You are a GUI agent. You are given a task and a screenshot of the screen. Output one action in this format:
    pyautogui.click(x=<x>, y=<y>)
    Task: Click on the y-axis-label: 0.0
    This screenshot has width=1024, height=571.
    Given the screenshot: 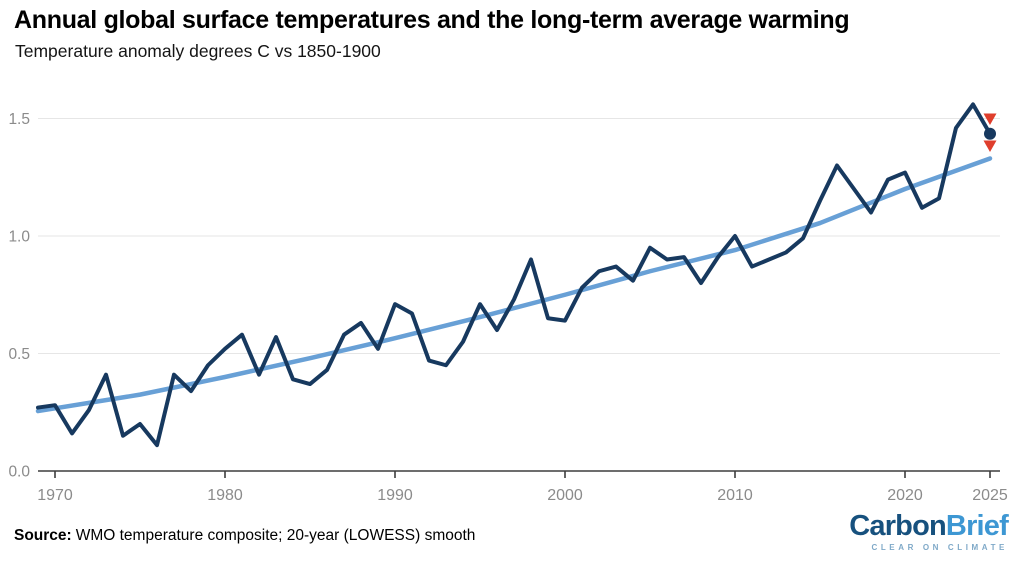 What is the action you would take?
    pyautogui.click(x=19, y=472)
    